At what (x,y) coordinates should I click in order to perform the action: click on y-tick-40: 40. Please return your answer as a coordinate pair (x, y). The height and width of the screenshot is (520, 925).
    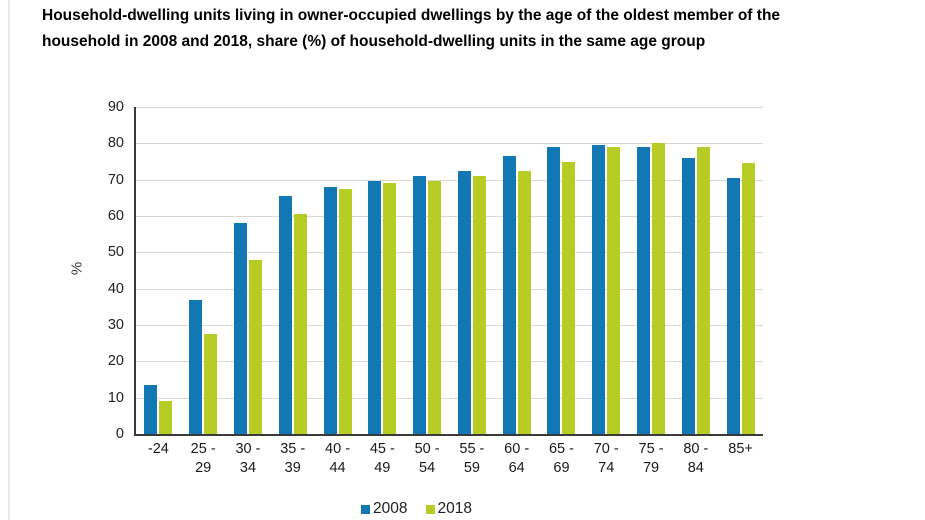
    Looking at the image, I should click on (115, 288).